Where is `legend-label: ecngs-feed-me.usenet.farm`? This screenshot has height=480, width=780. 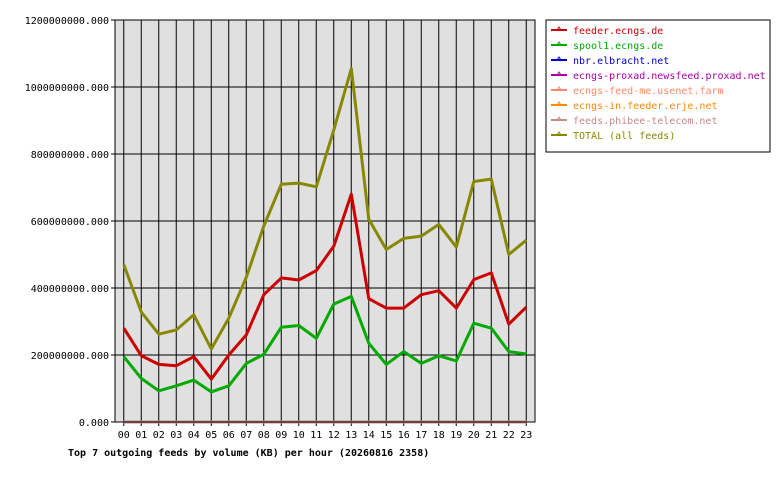 legend-label: ecngs-feed-me.usenet.farm is located at coordinates (648, 91).